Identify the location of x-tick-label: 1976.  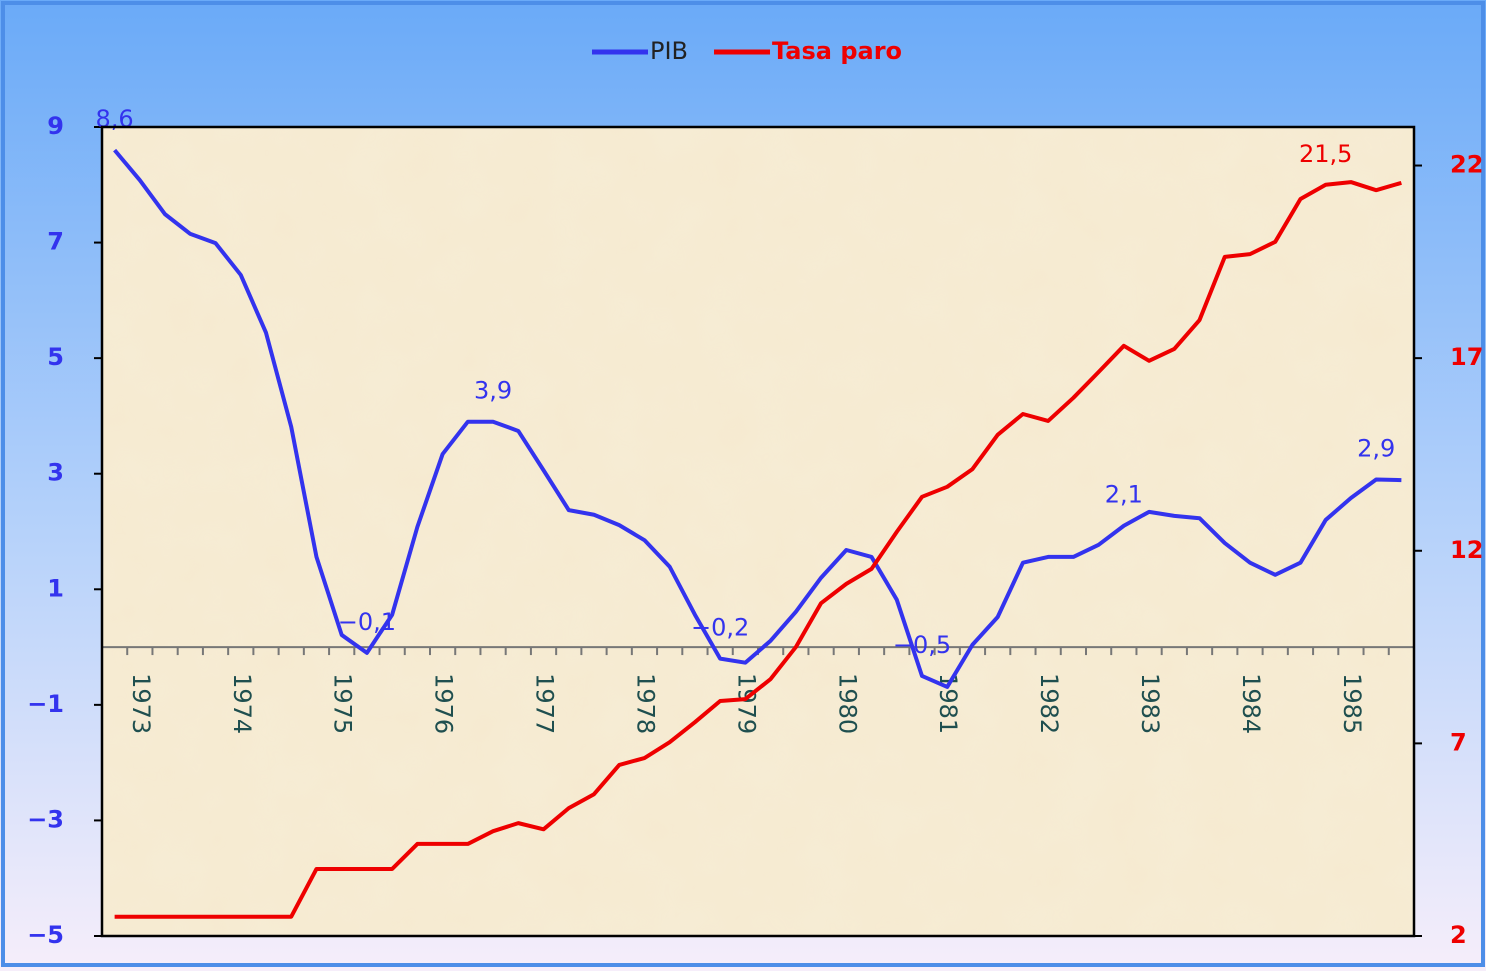
(444, 703).